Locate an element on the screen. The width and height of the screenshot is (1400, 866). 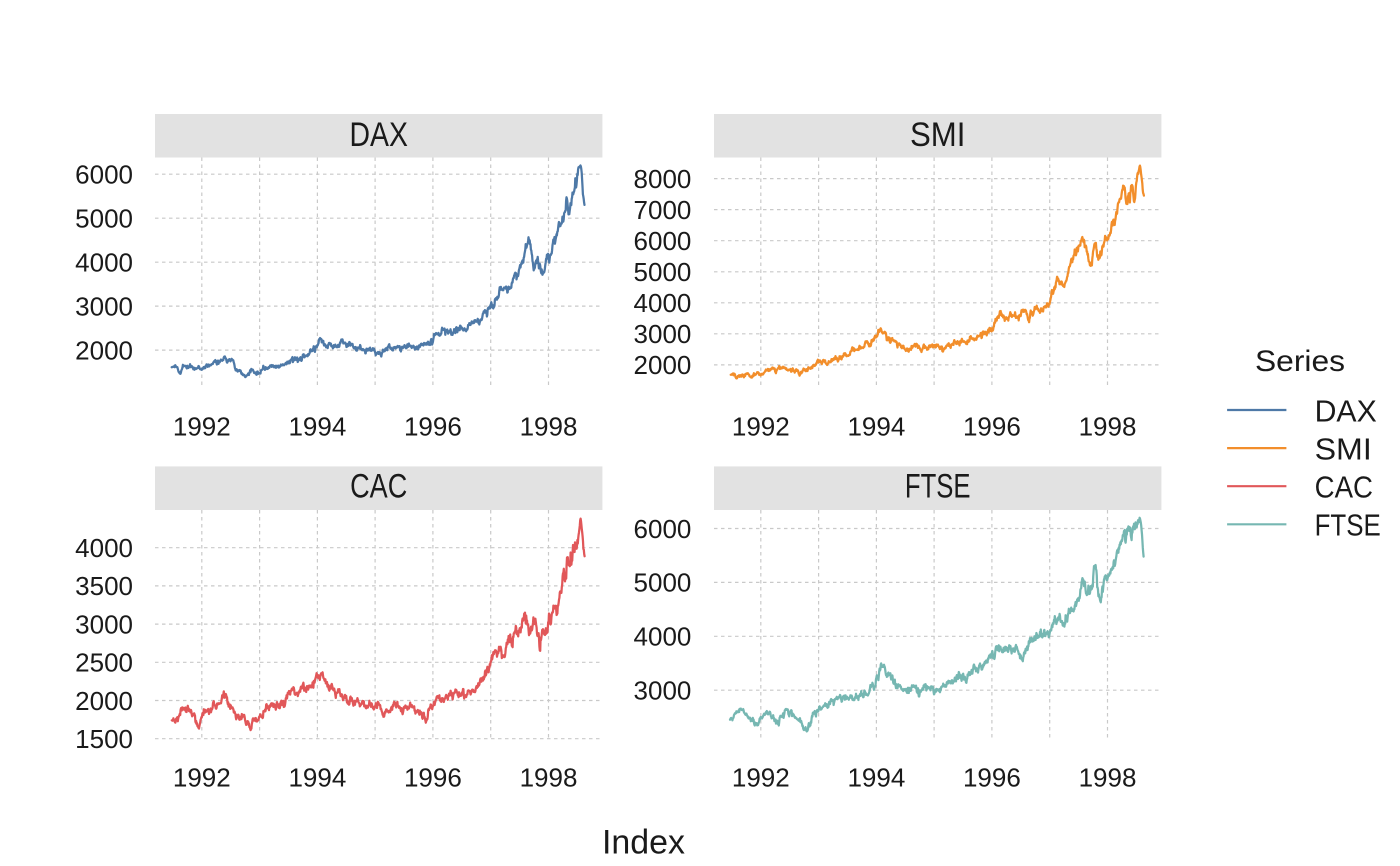
svg-text: 1500 is located at coordinates (104, 739).